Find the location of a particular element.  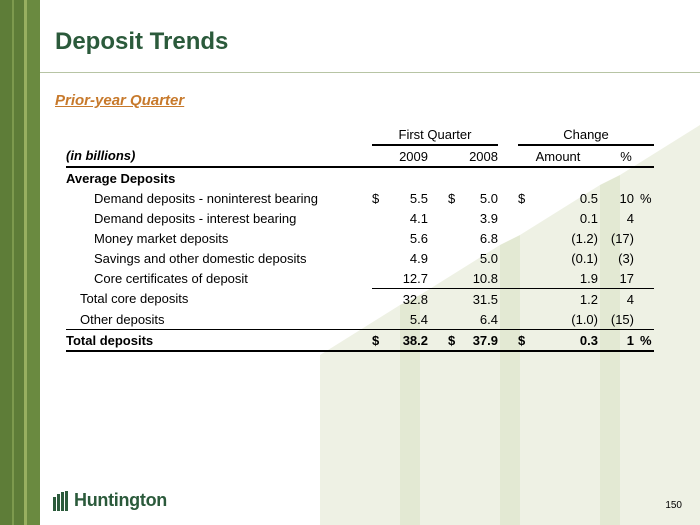

title-divider is located at coordinates (370, 72).